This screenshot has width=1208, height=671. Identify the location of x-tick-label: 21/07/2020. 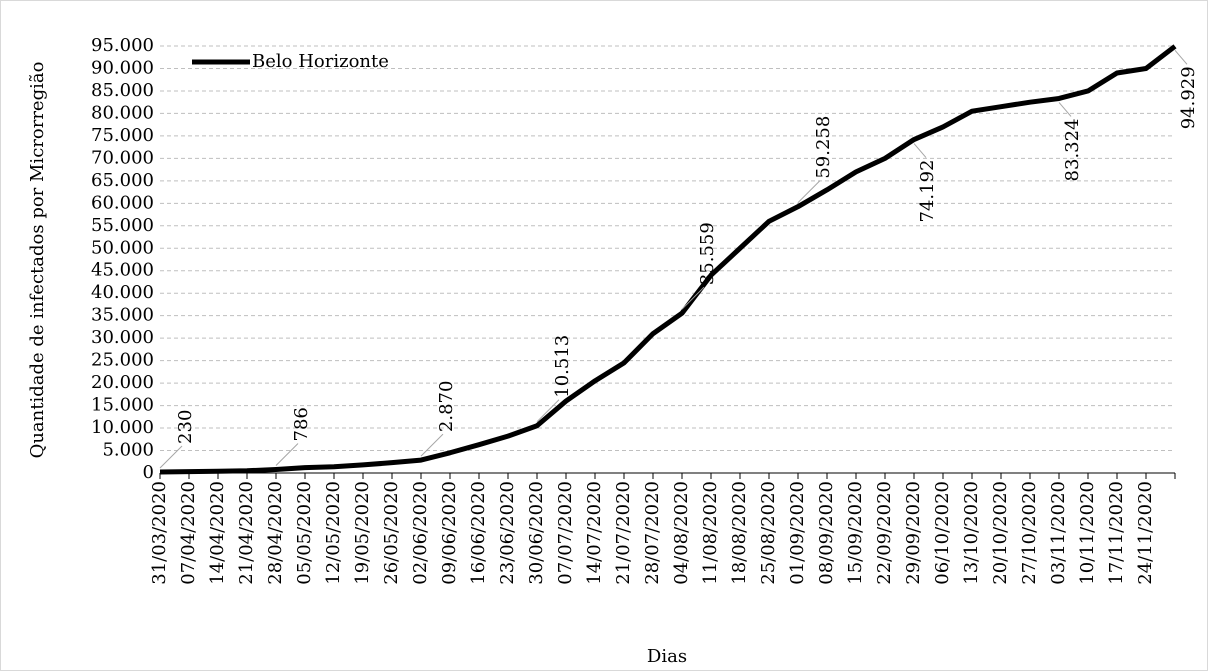
(623, 533).